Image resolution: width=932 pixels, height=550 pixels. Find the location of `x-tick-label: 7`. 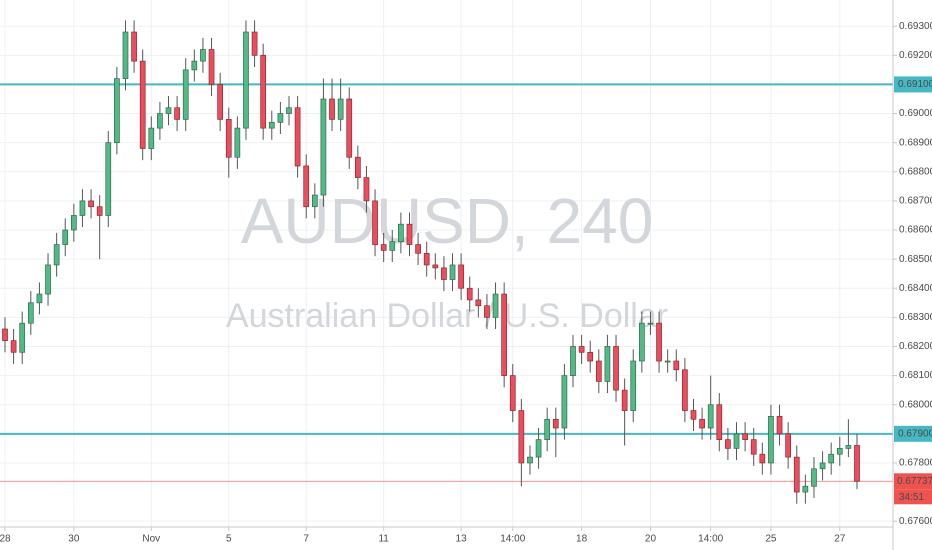

x-tick-label: 7 is located at coordinates (306, 539).